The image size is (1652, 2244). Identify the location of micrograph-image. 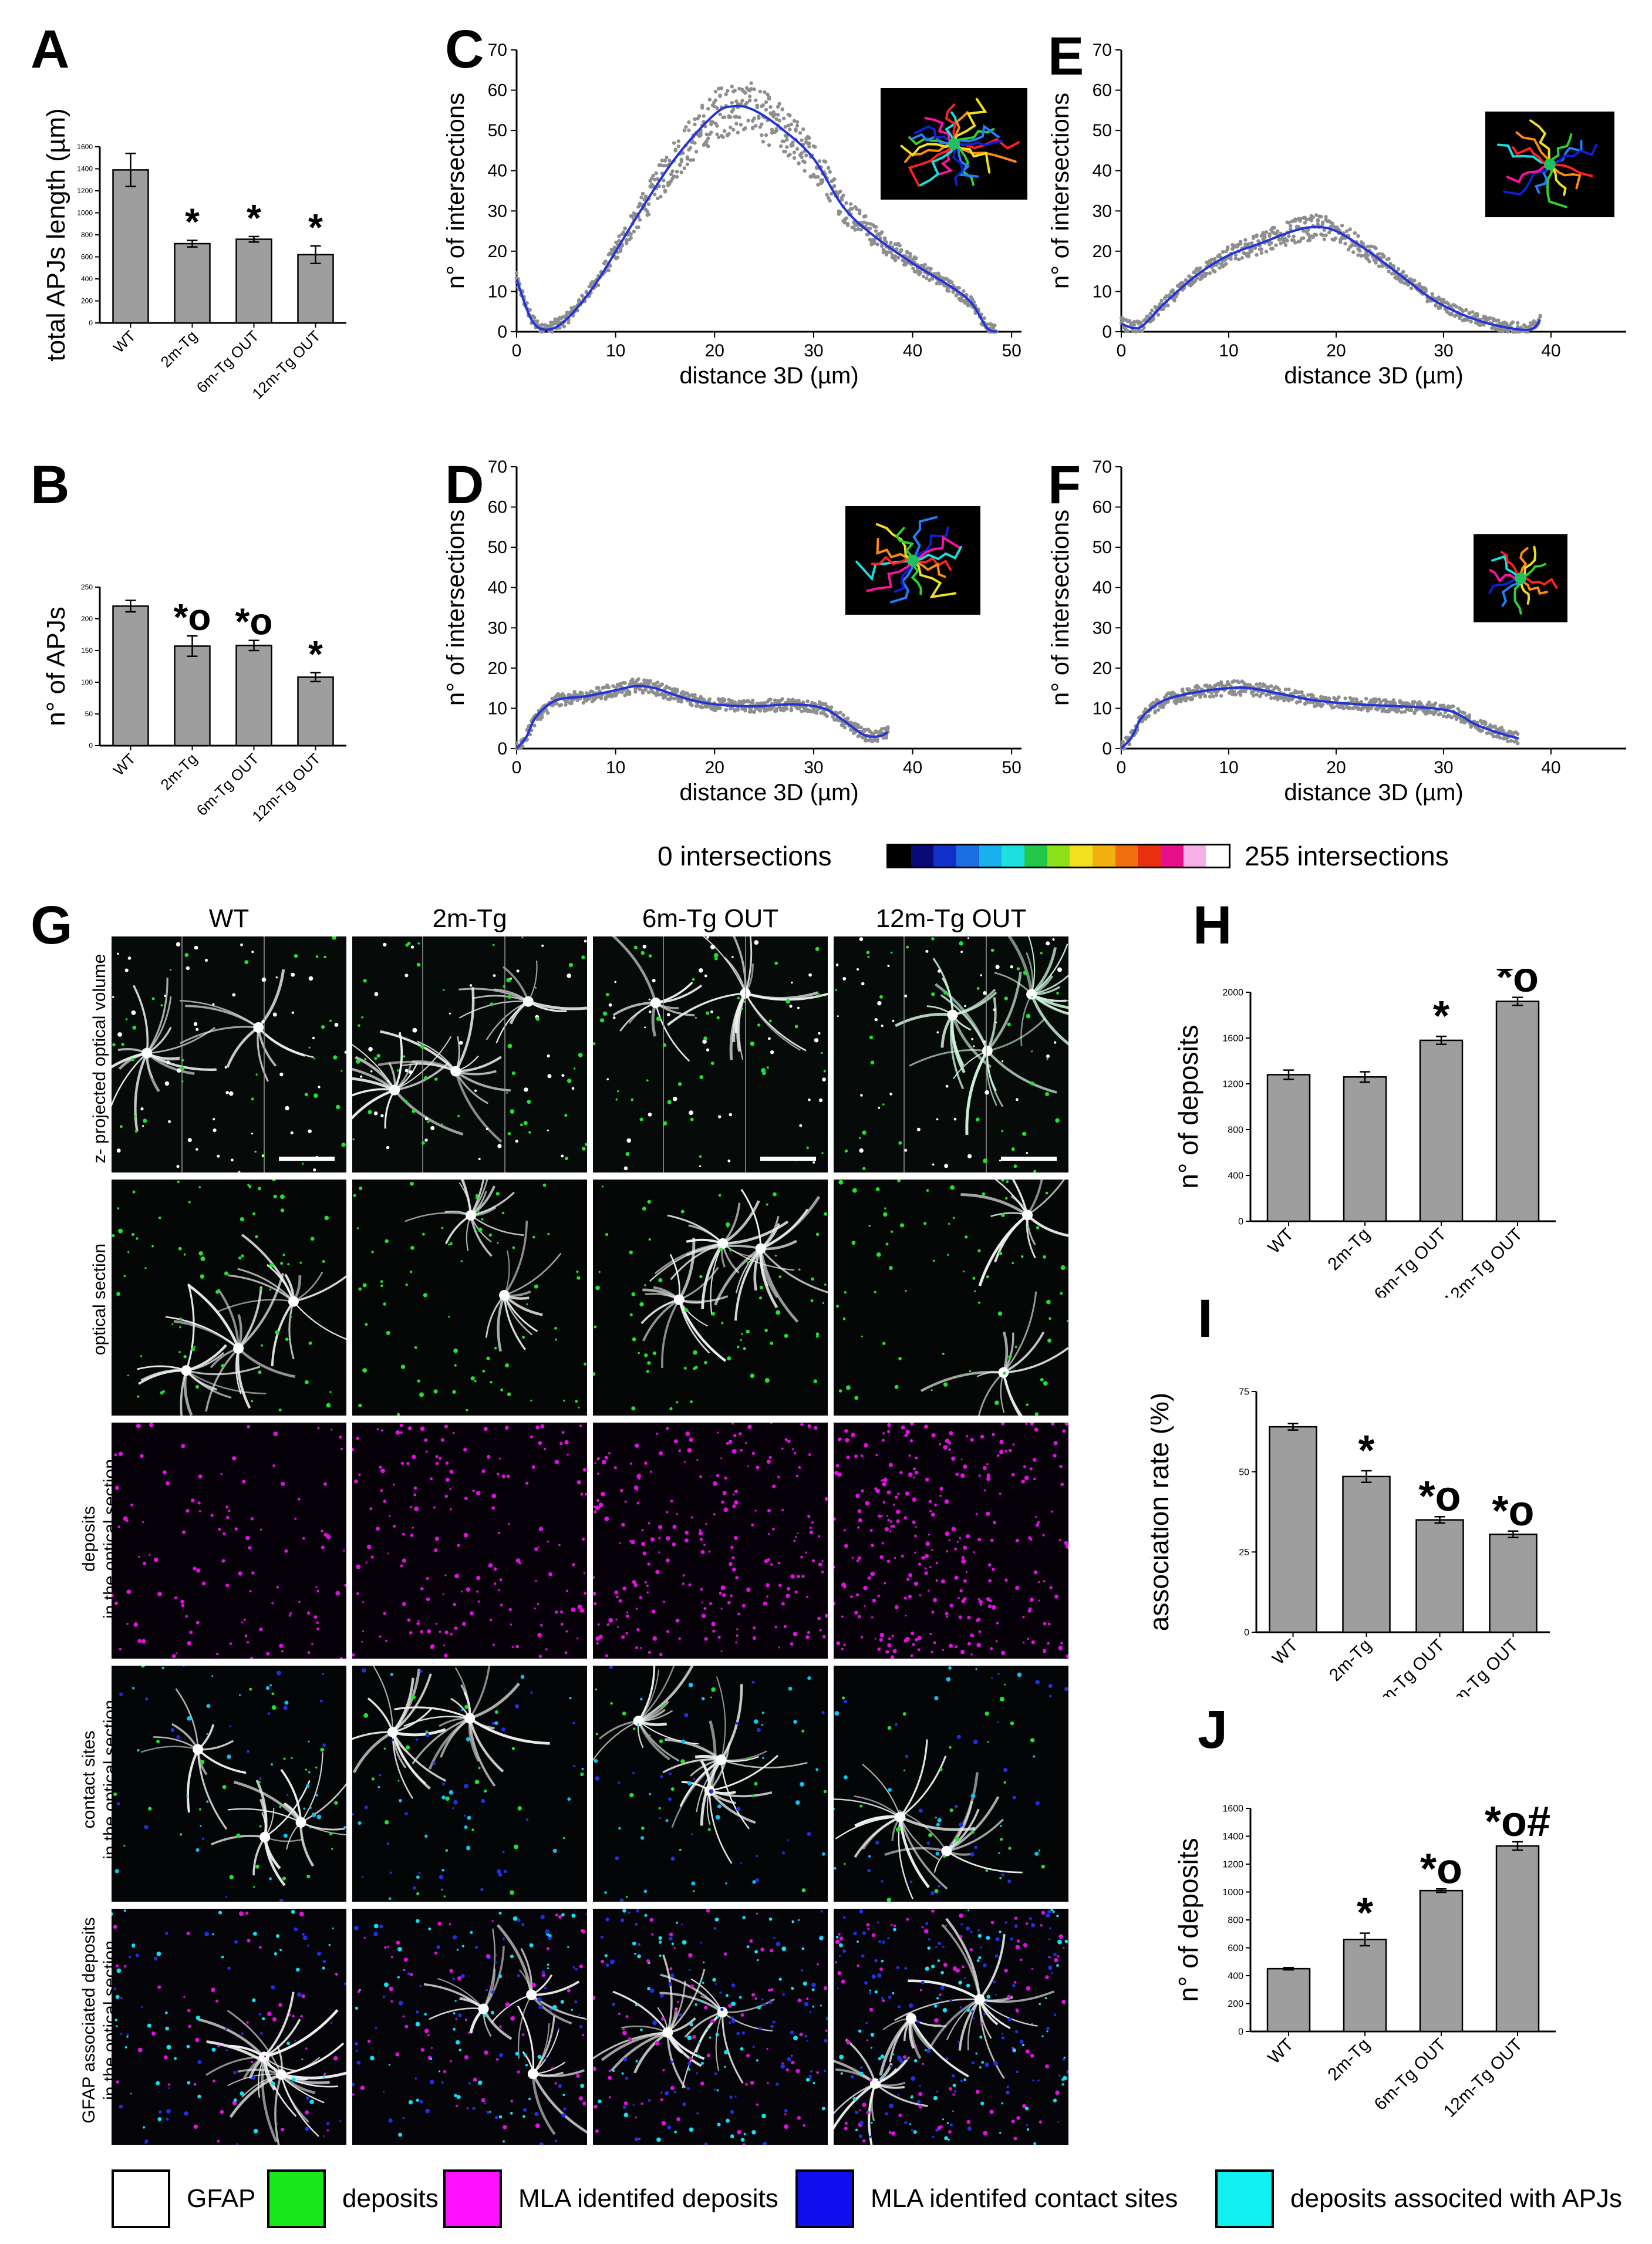
(469, 1054).